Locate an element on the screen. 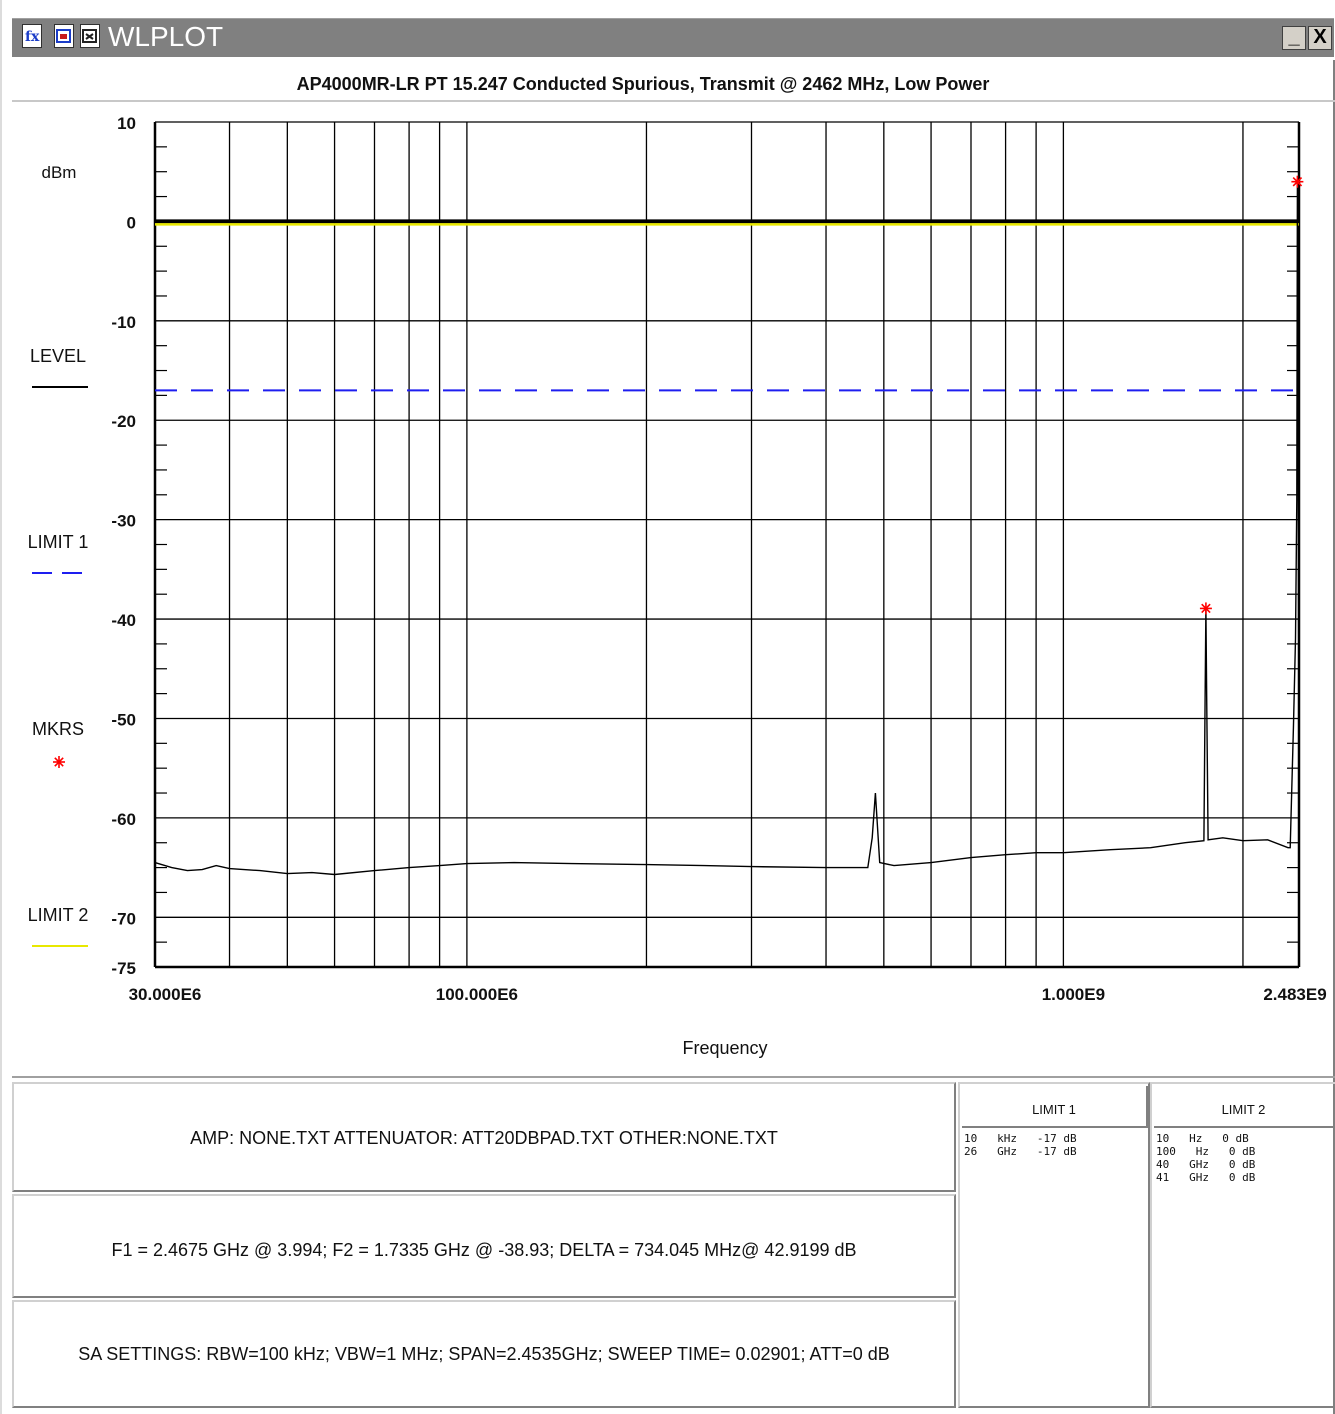 This screenshot has width=1335, height=1414. x-axis-label: Frequency is located at coordinates (724, 1048).